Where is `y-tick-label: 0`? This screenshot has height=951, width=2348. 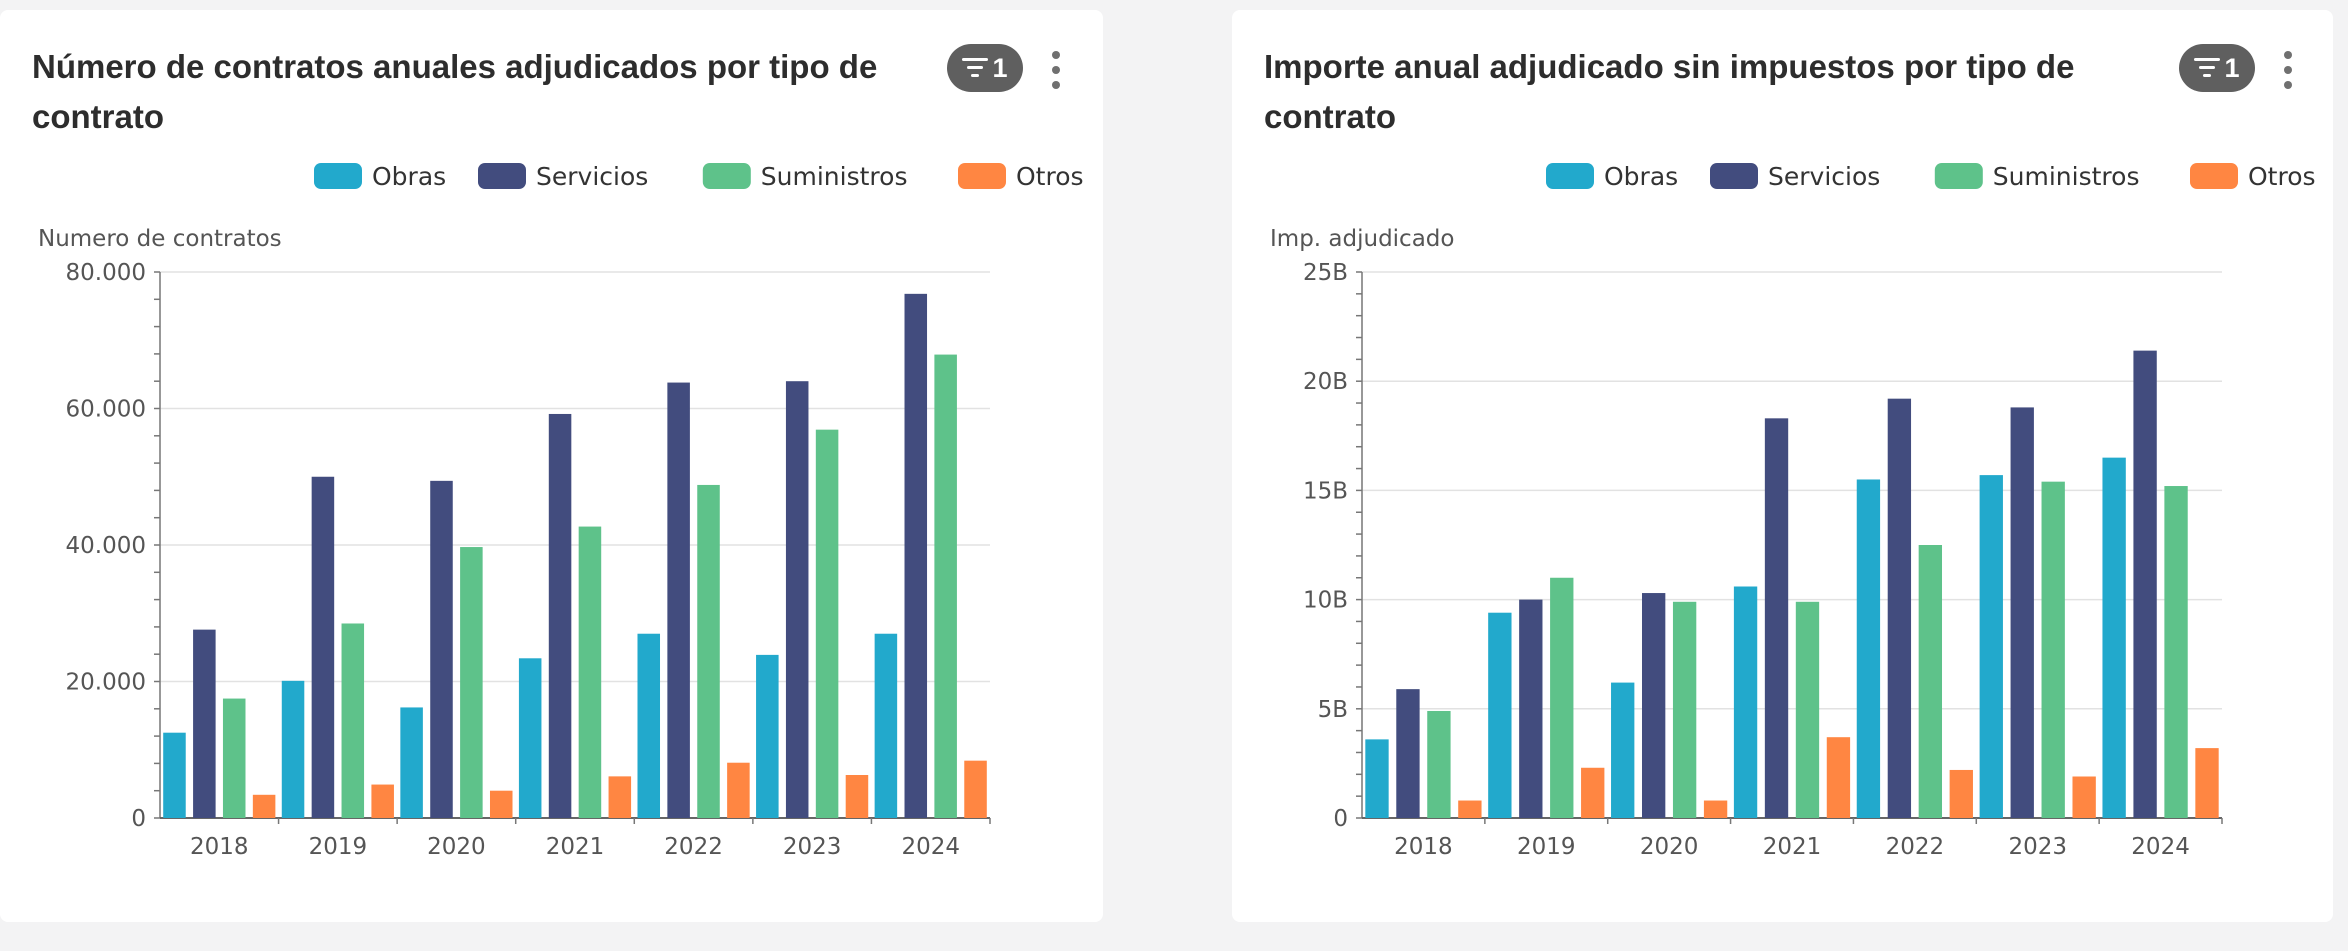
y-tick-label: 0 is located at coordinates (1340, 819).